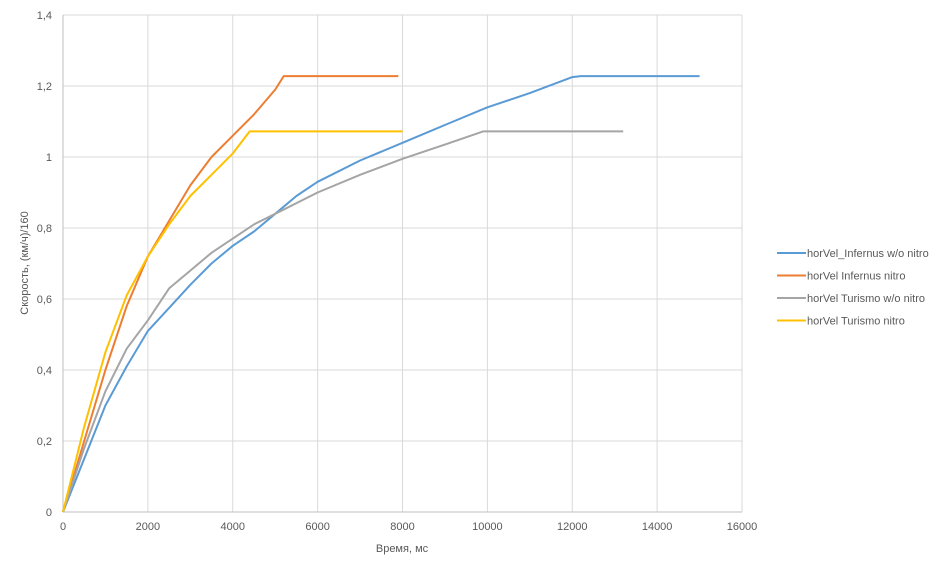 The image size is (948, 577). I want to click on x-tick-label: 10000, so click(487, 527).